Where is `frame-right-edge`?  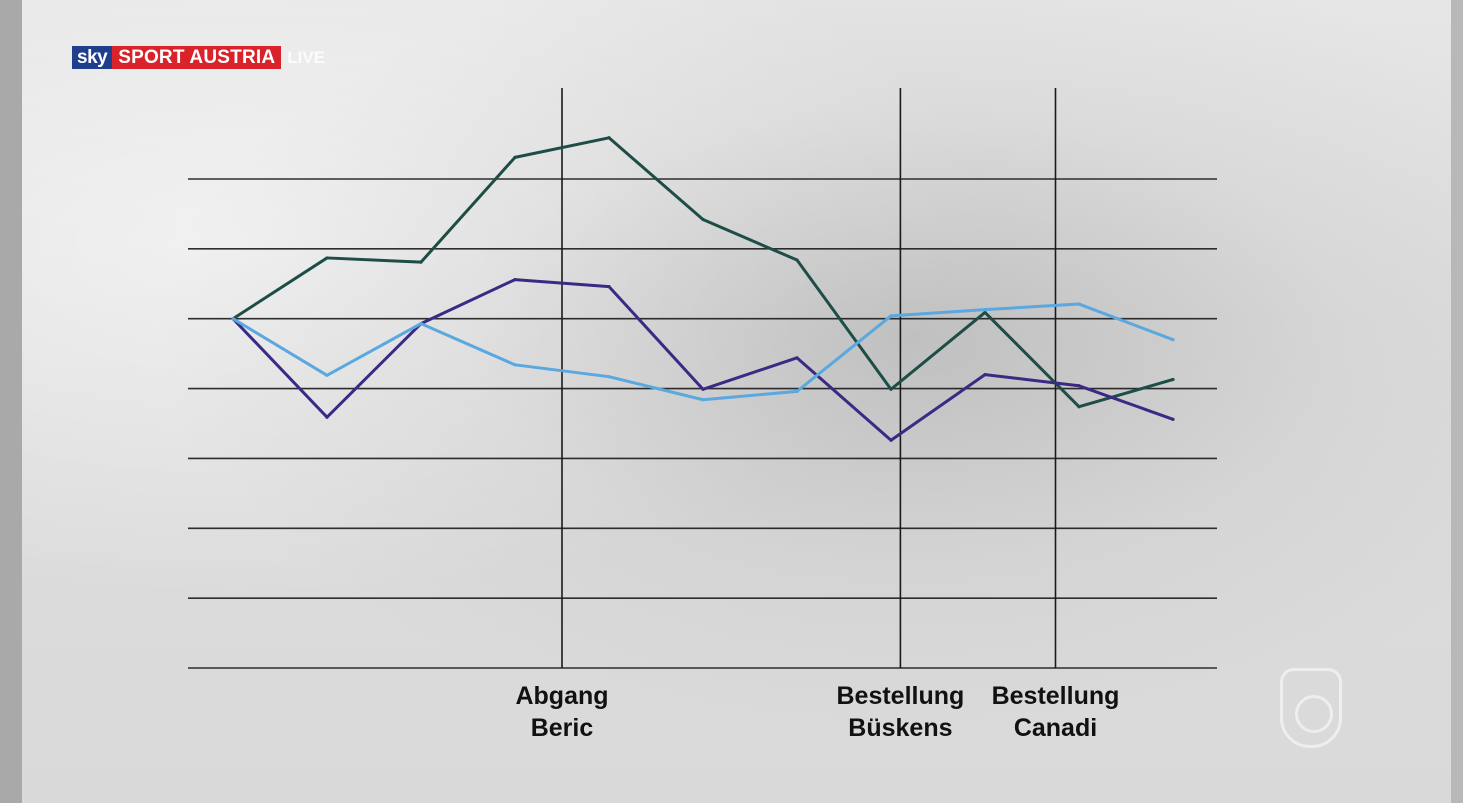 frame-right-edge is located at coordinates (1457, 401).